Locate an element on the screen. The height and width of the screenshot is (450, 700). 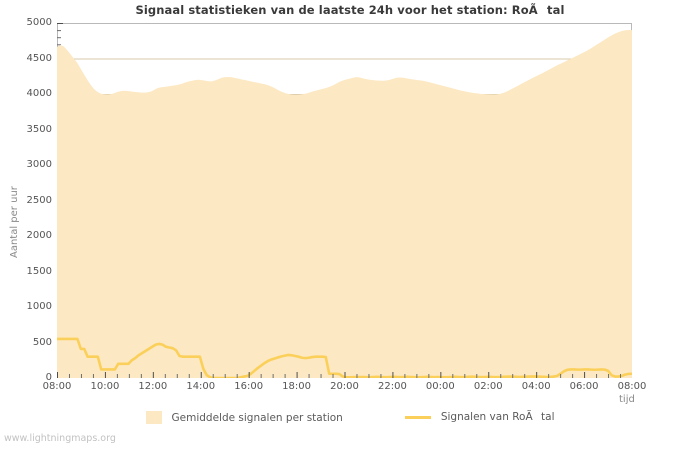
x-tick-label: 16:00 is located at coordinates (249, 386).